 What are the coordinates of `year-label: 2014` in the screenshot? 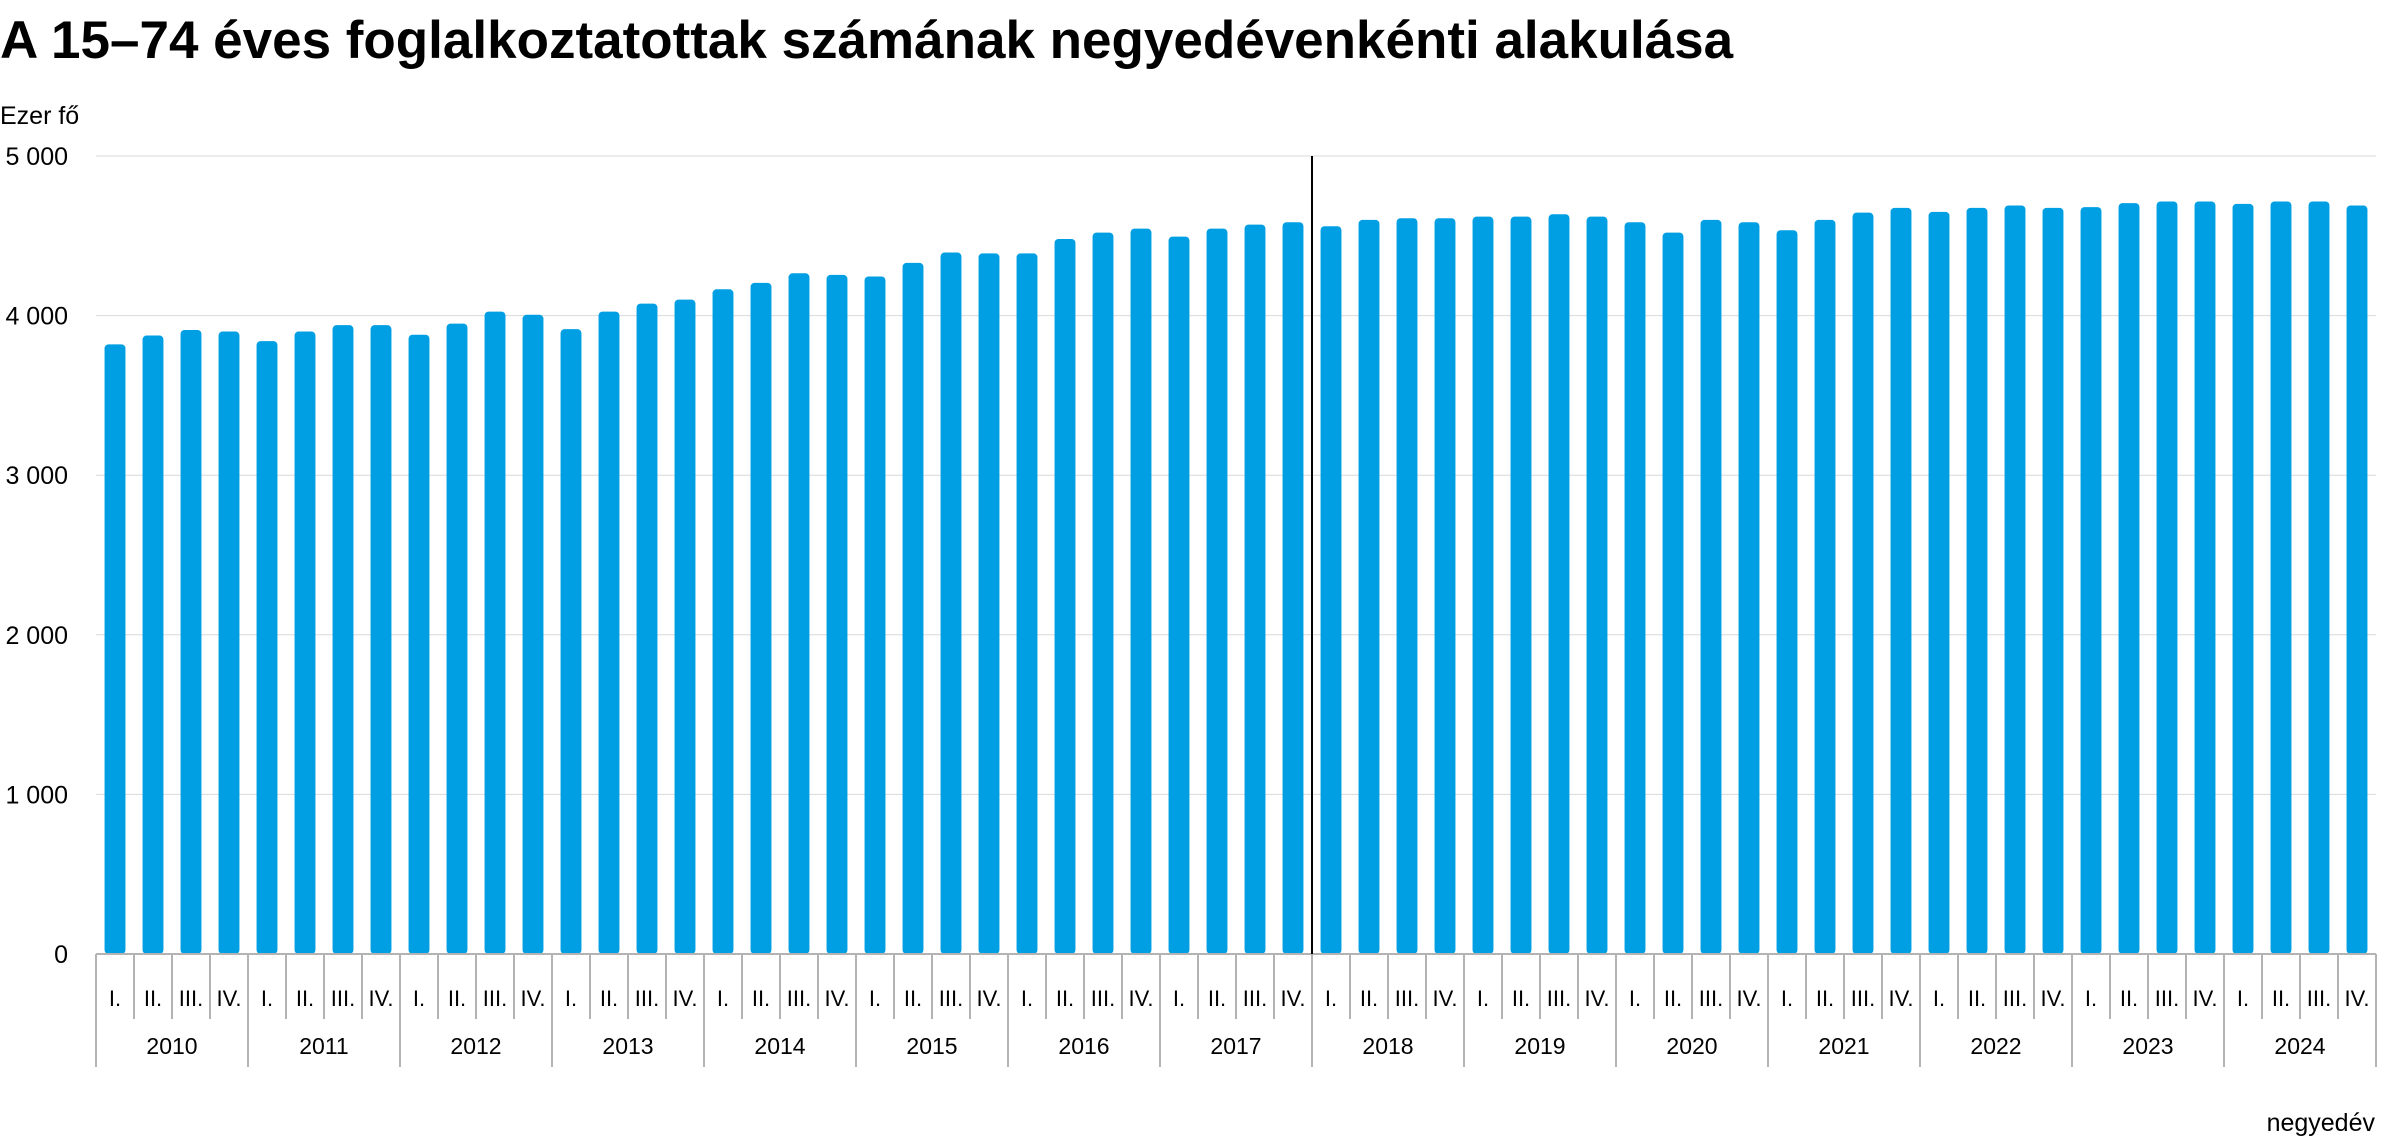 It's located at (779, 1046).